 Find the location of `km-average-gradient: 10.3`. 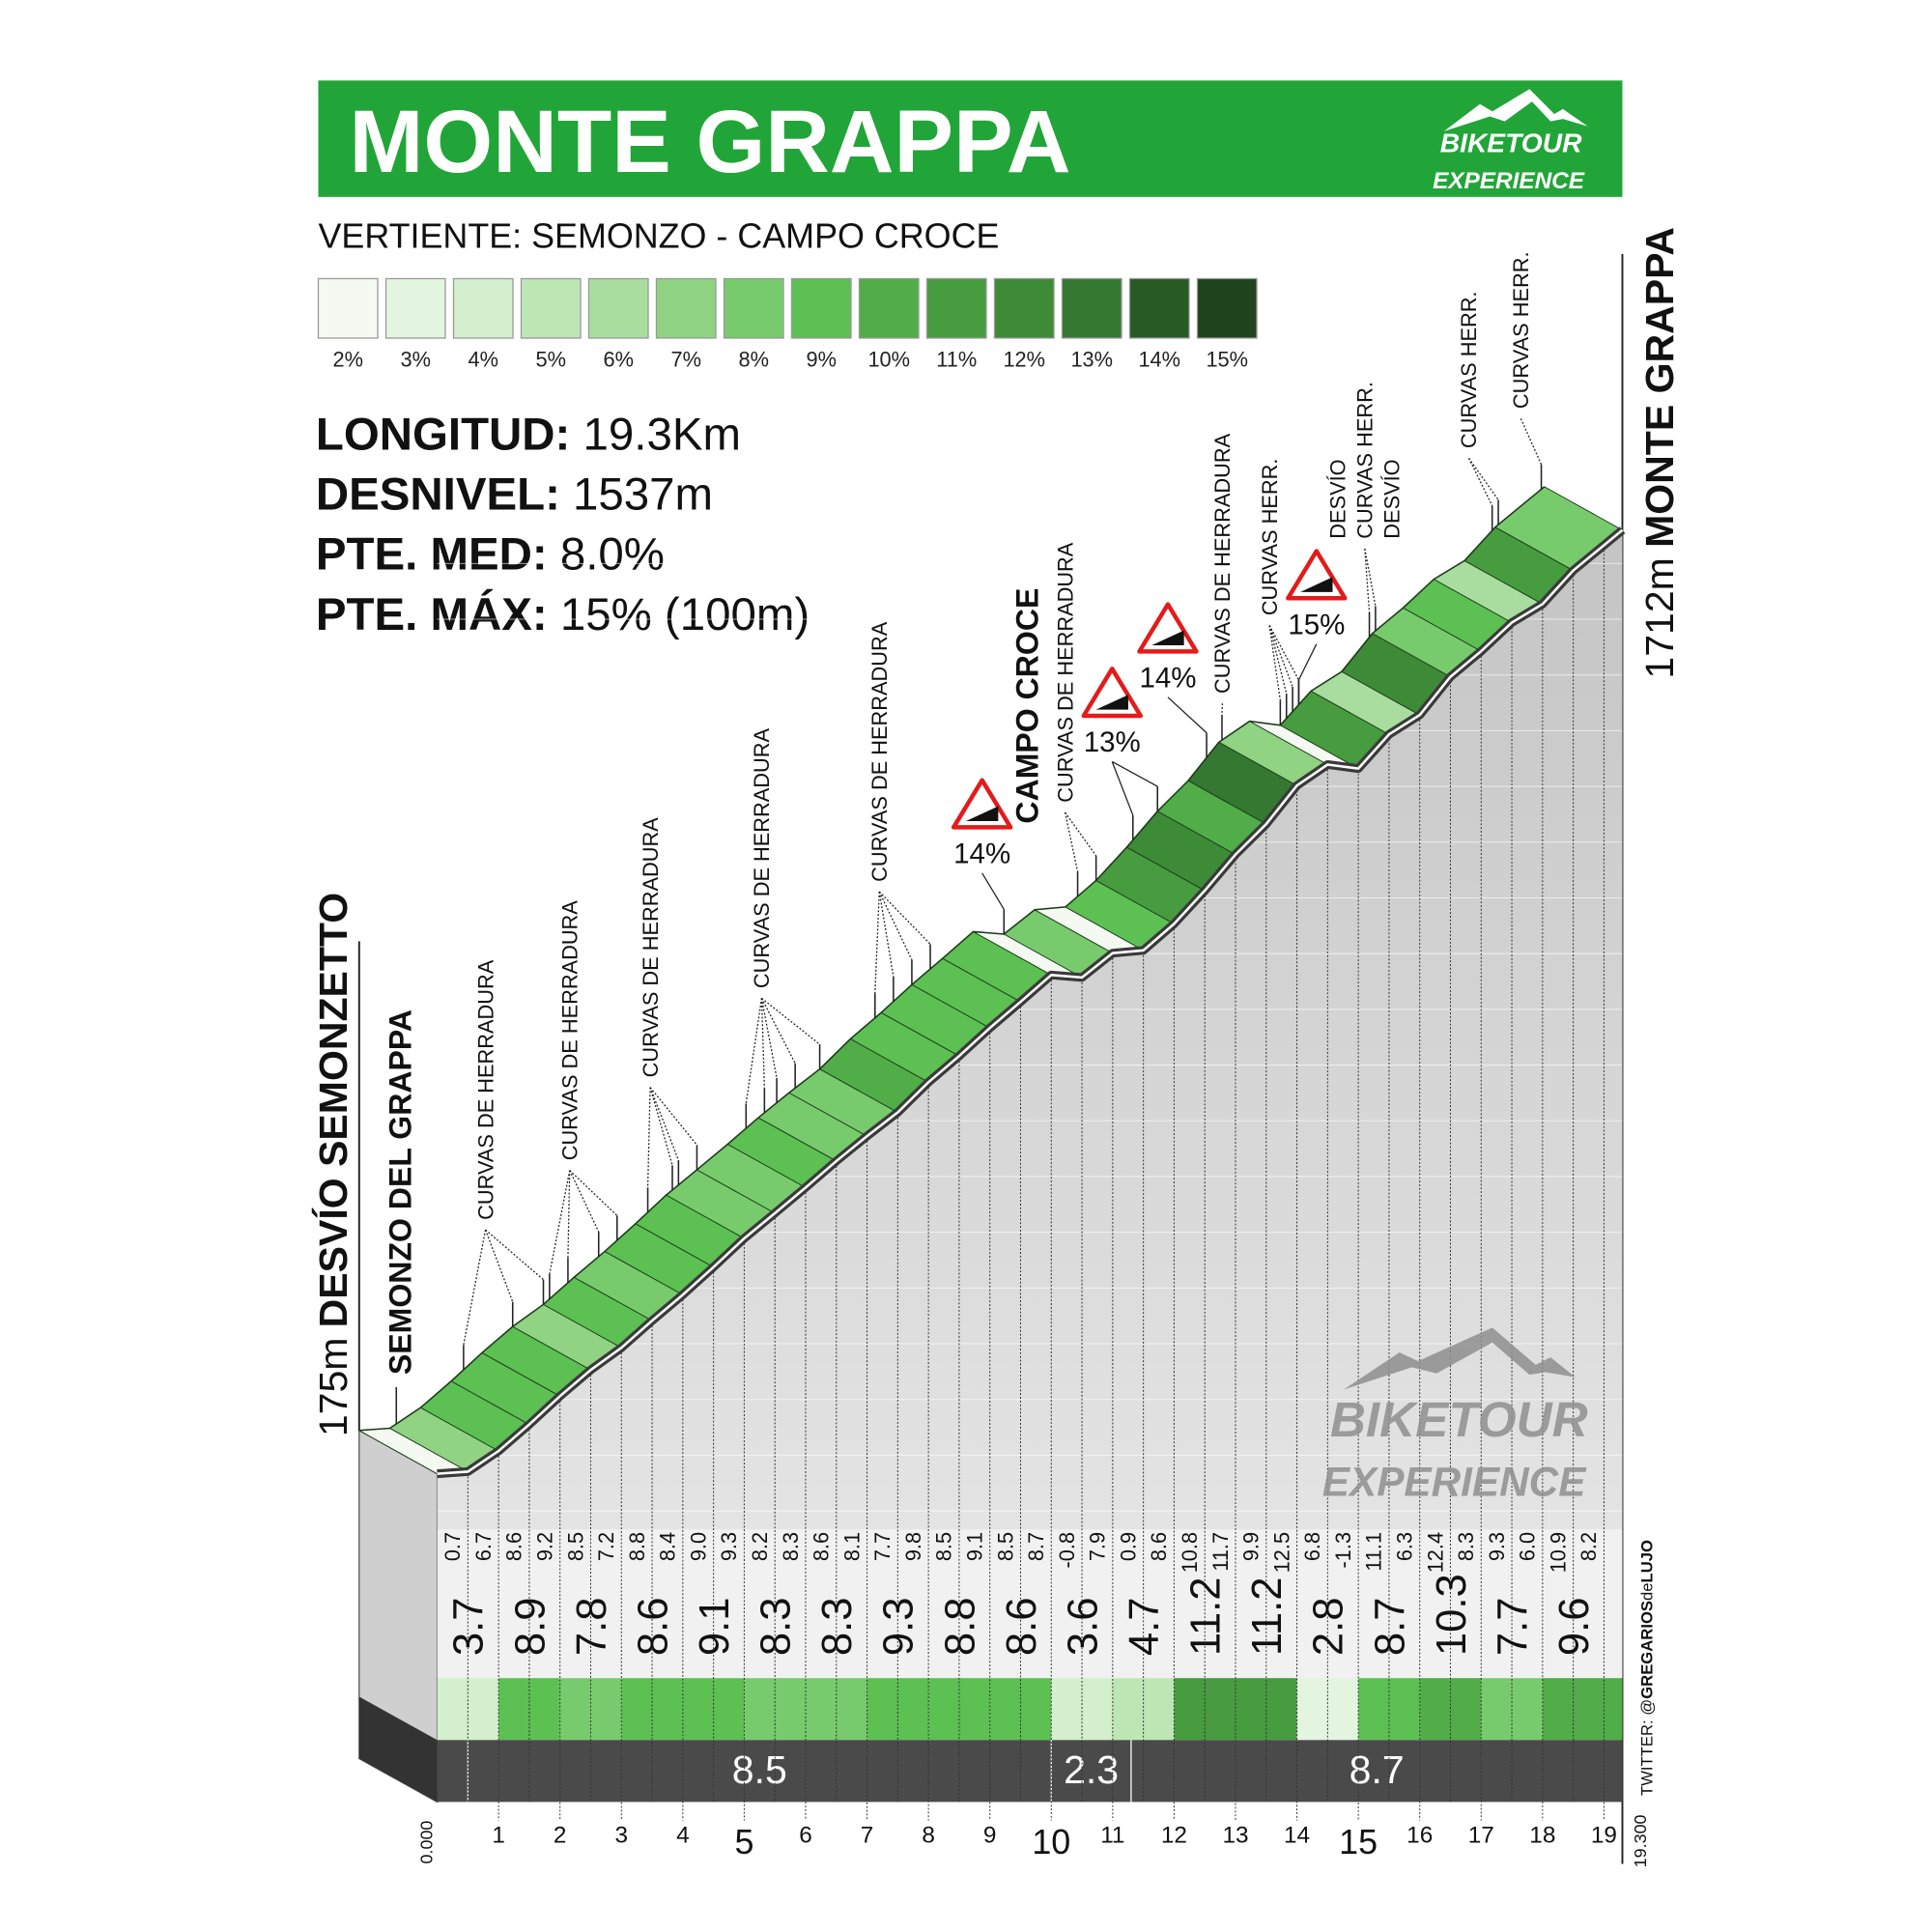

km-average-gradient: 10.3 is located at coordinates (1452, 1615).